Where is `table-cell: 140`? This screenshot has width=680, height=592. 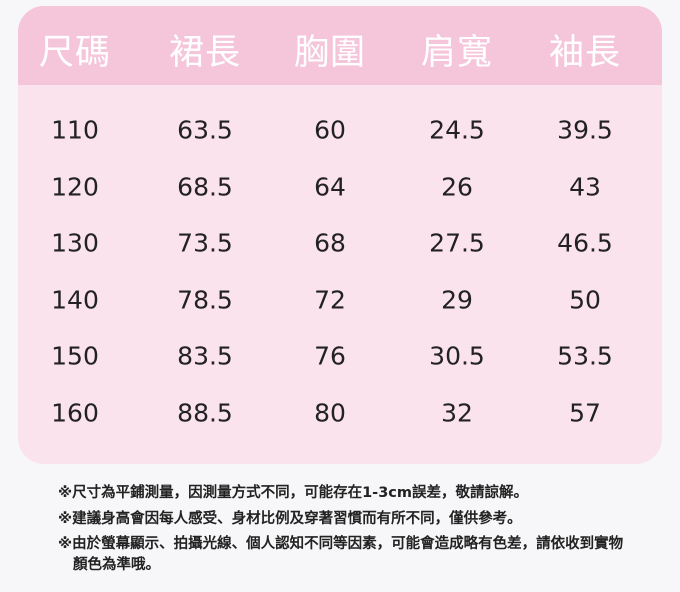 table-cell: 140 is located at coordinates (75, 300).